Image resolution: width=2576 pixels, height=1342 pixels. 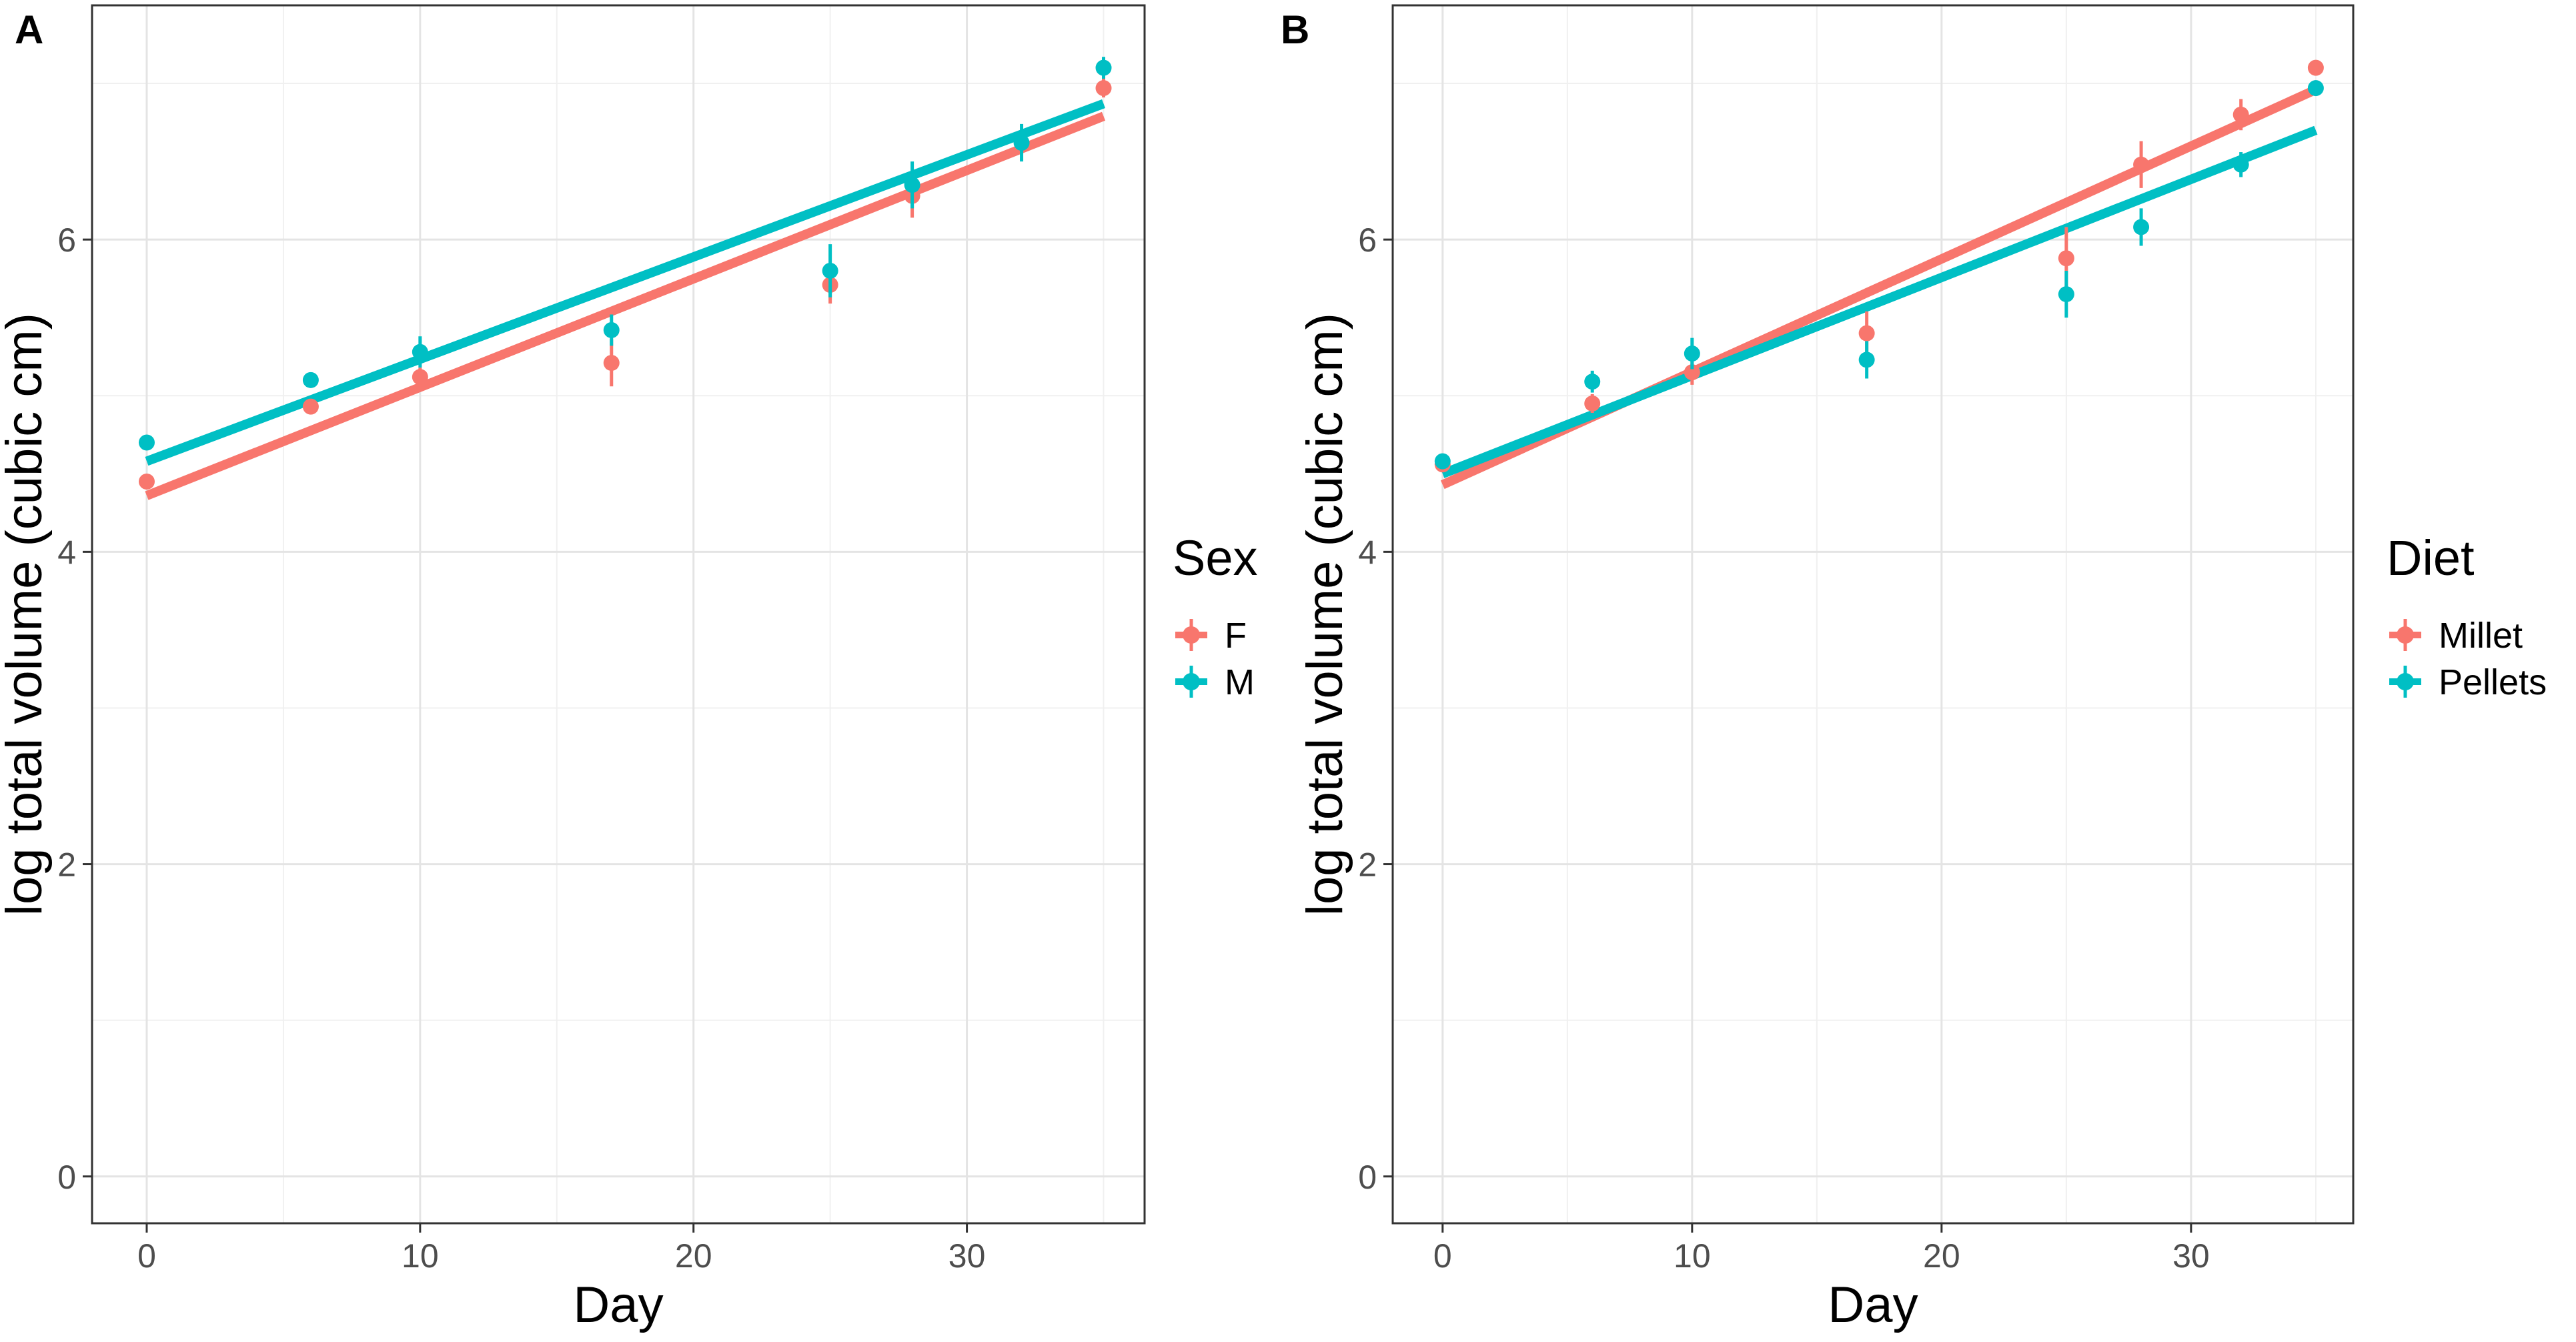 I want to click on legend-title: Sex, so click(x=1215, y=558).